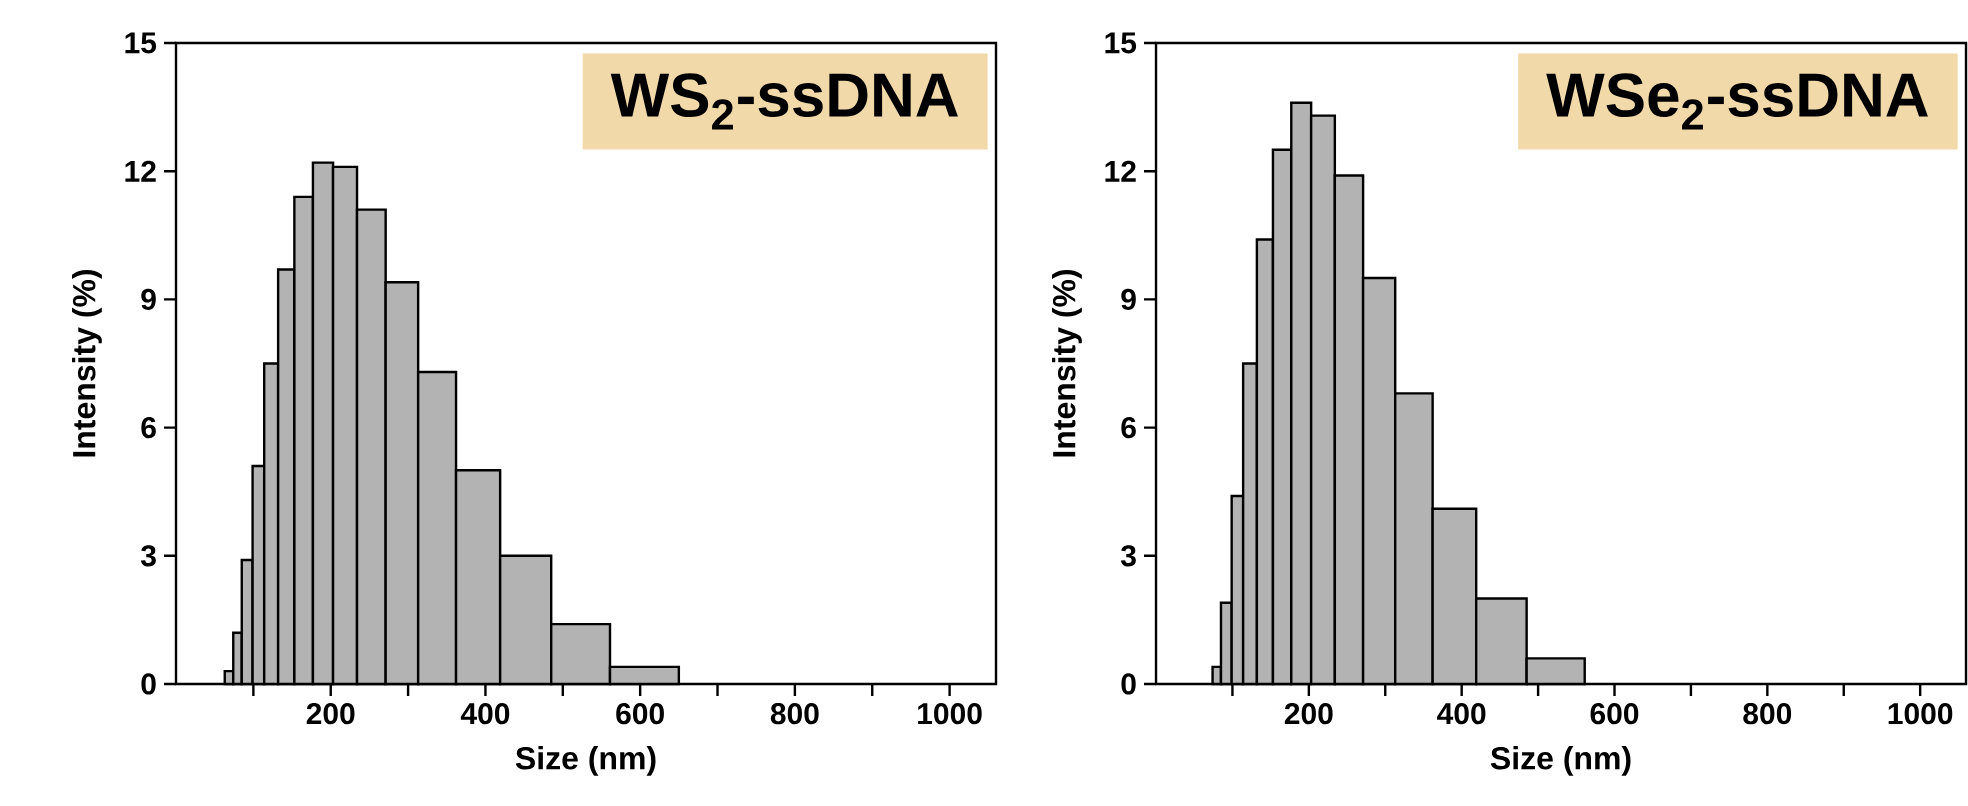 The width and height of the screenshot is (1968, 806). I want to click on annotation: WS$_{2}$-ssDNA, so click(784, 101).